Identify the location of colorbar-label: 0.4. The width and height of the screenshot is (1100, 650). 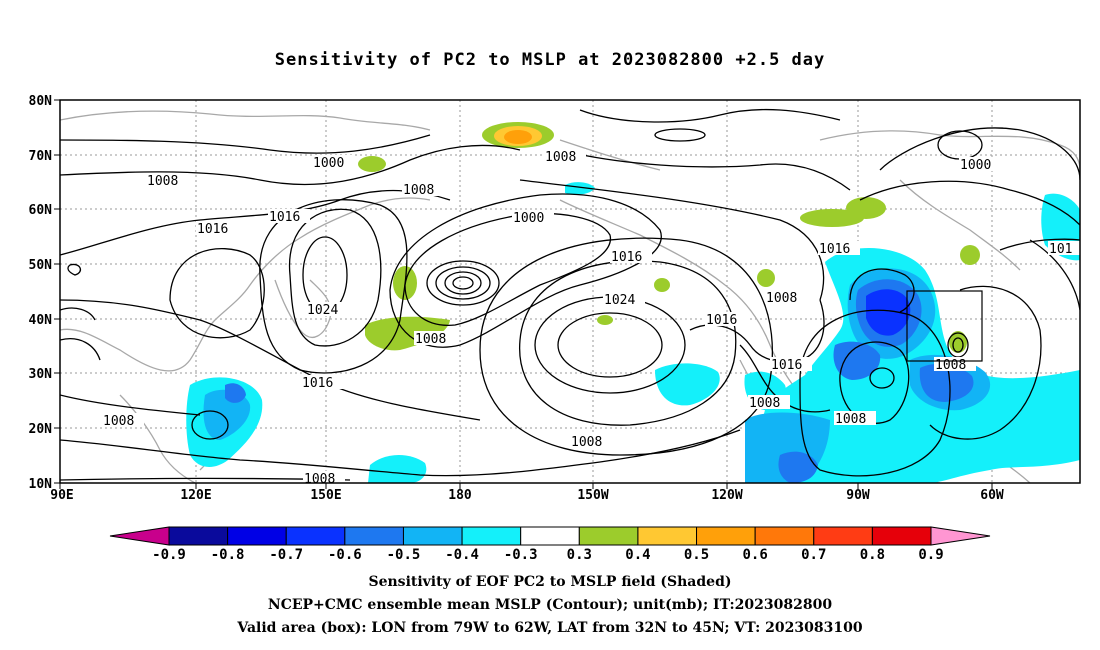
(637, 555).